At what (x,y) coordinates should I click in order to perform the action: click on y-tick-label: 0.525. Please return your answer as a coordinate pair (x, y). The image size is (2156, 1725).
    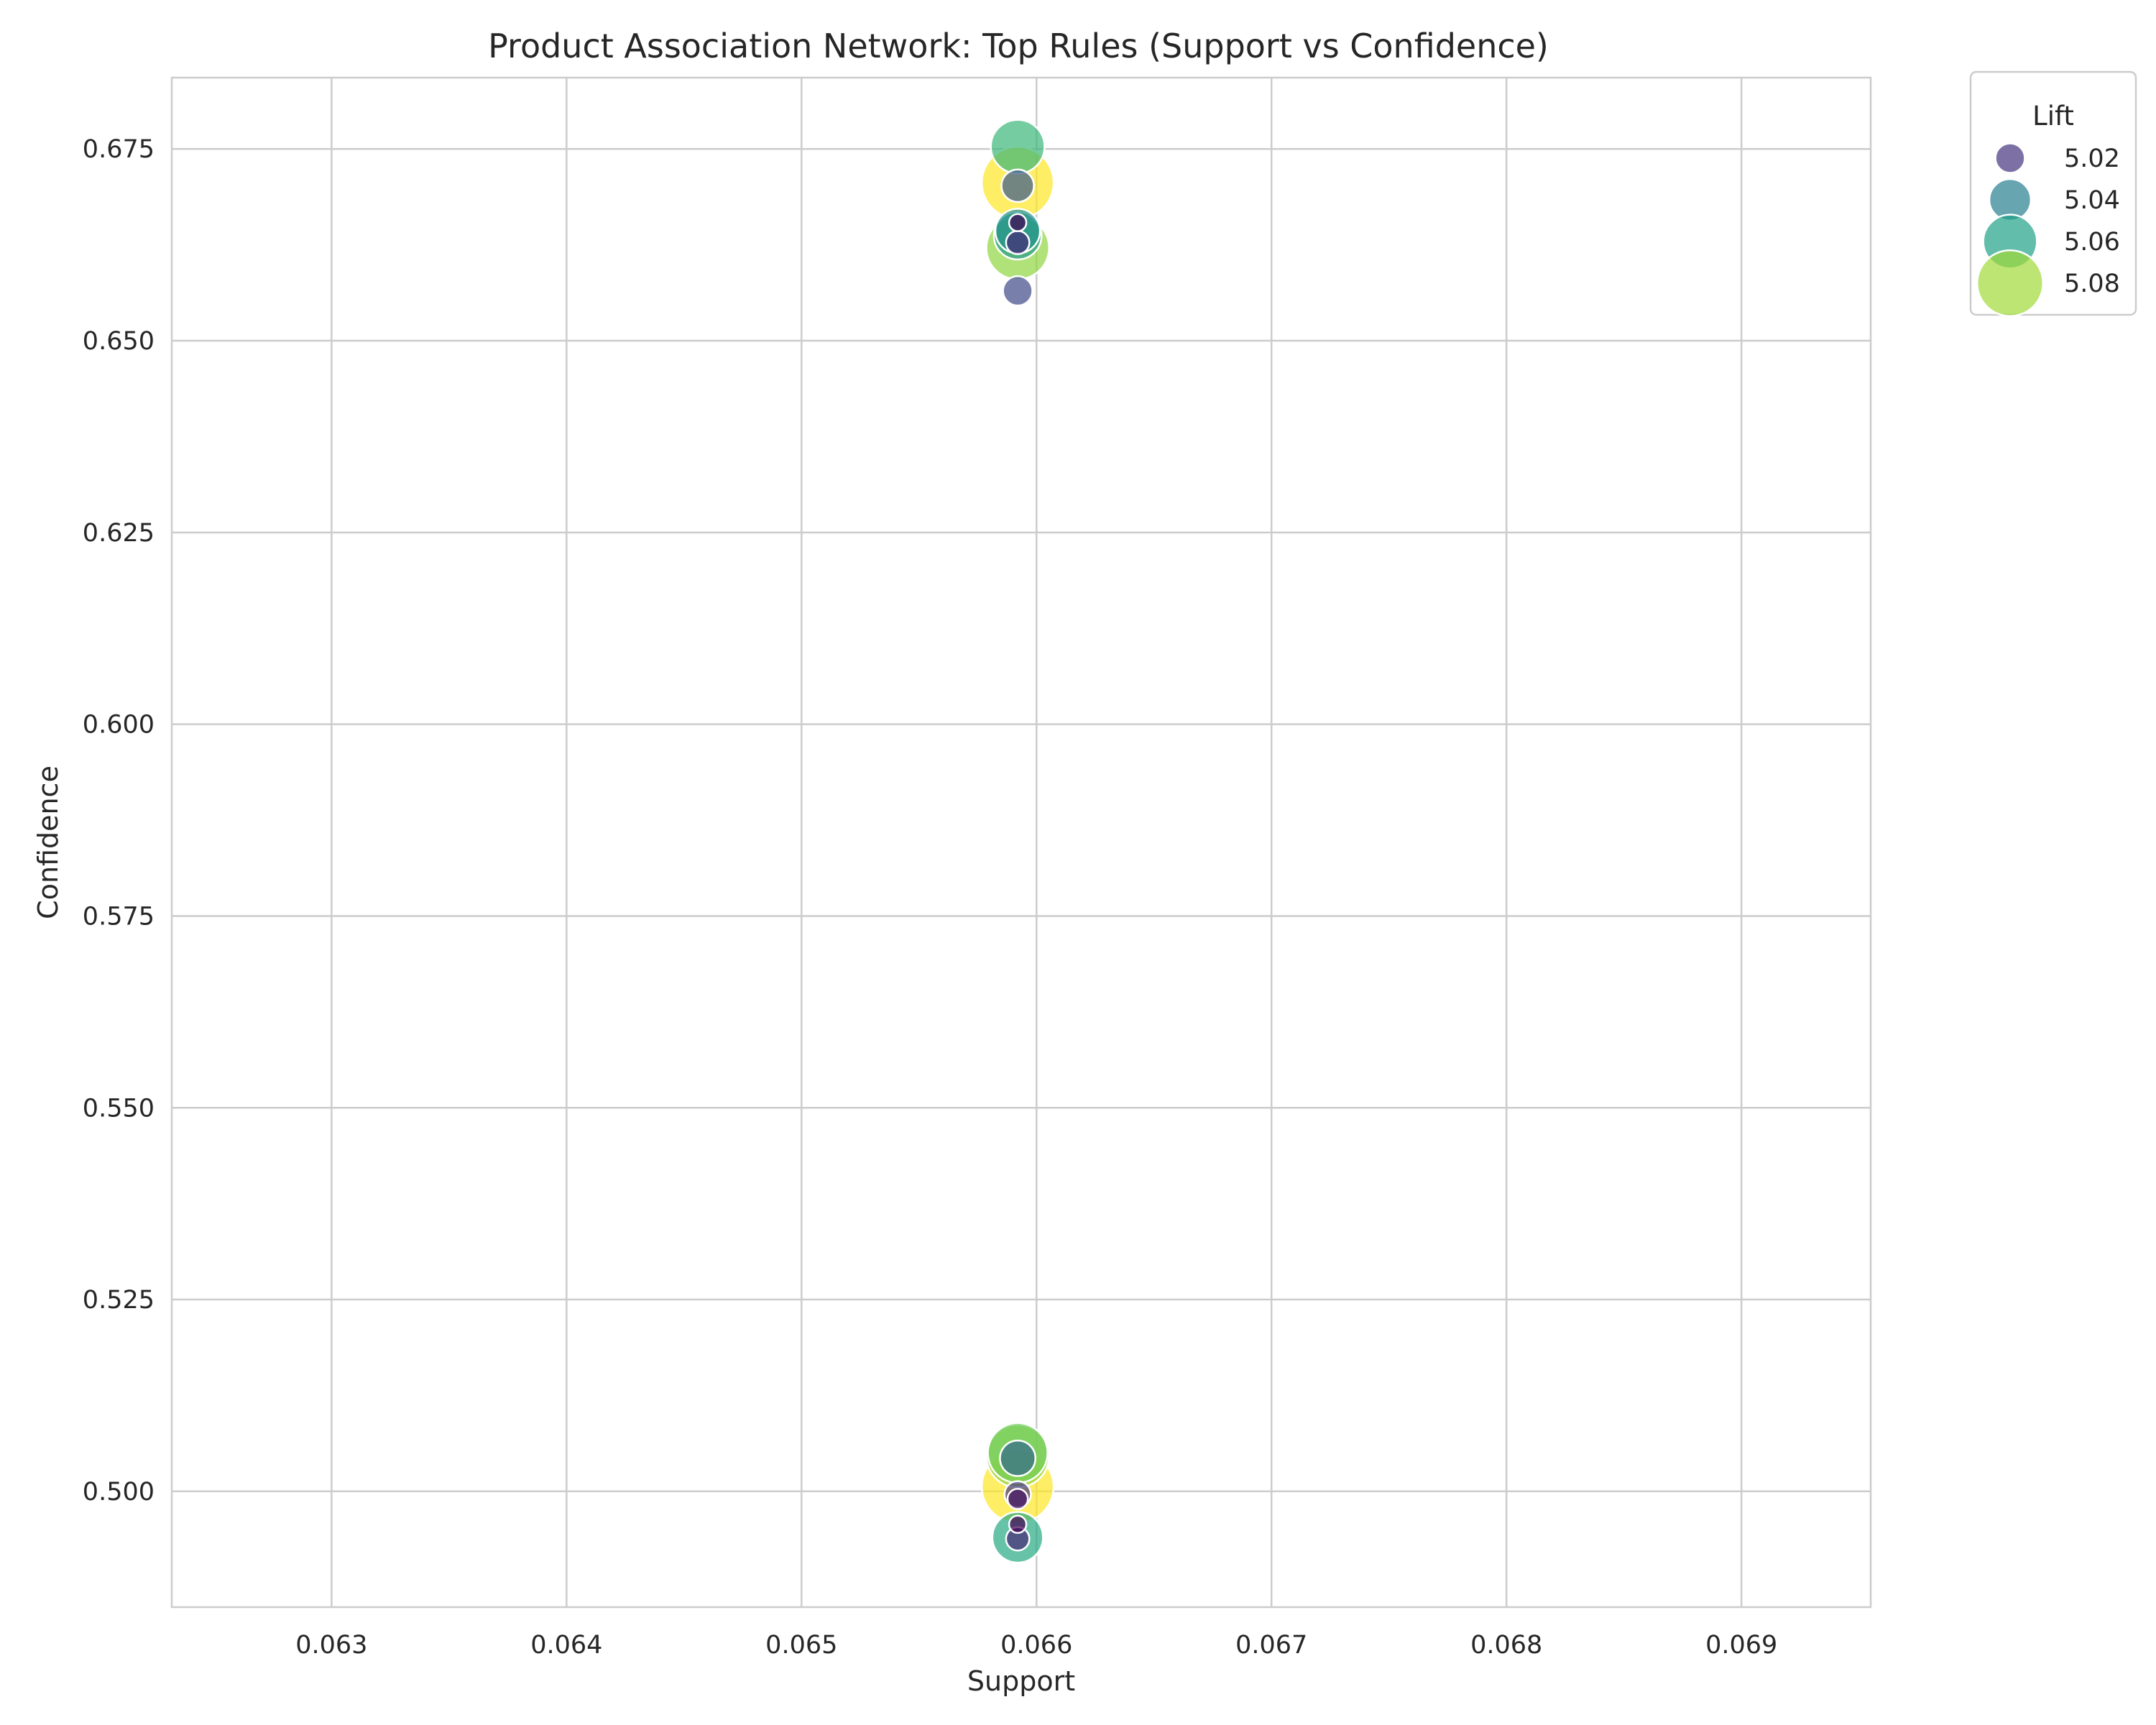
    Looking at the image, I should click on (119, 1300).